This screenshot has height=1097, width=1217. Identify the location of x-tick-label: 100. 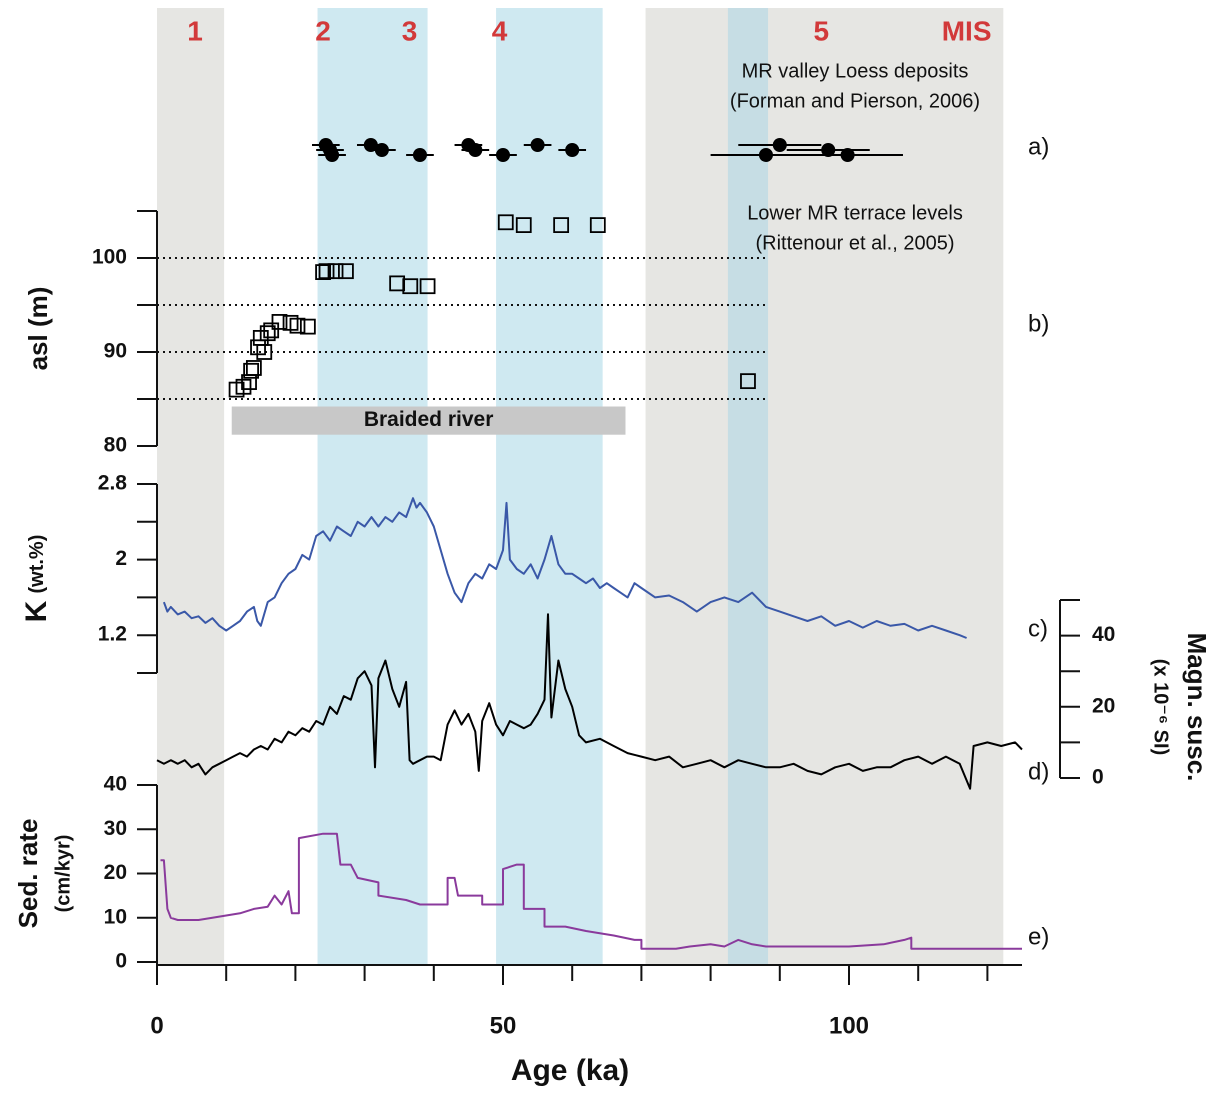
(849, 1025).